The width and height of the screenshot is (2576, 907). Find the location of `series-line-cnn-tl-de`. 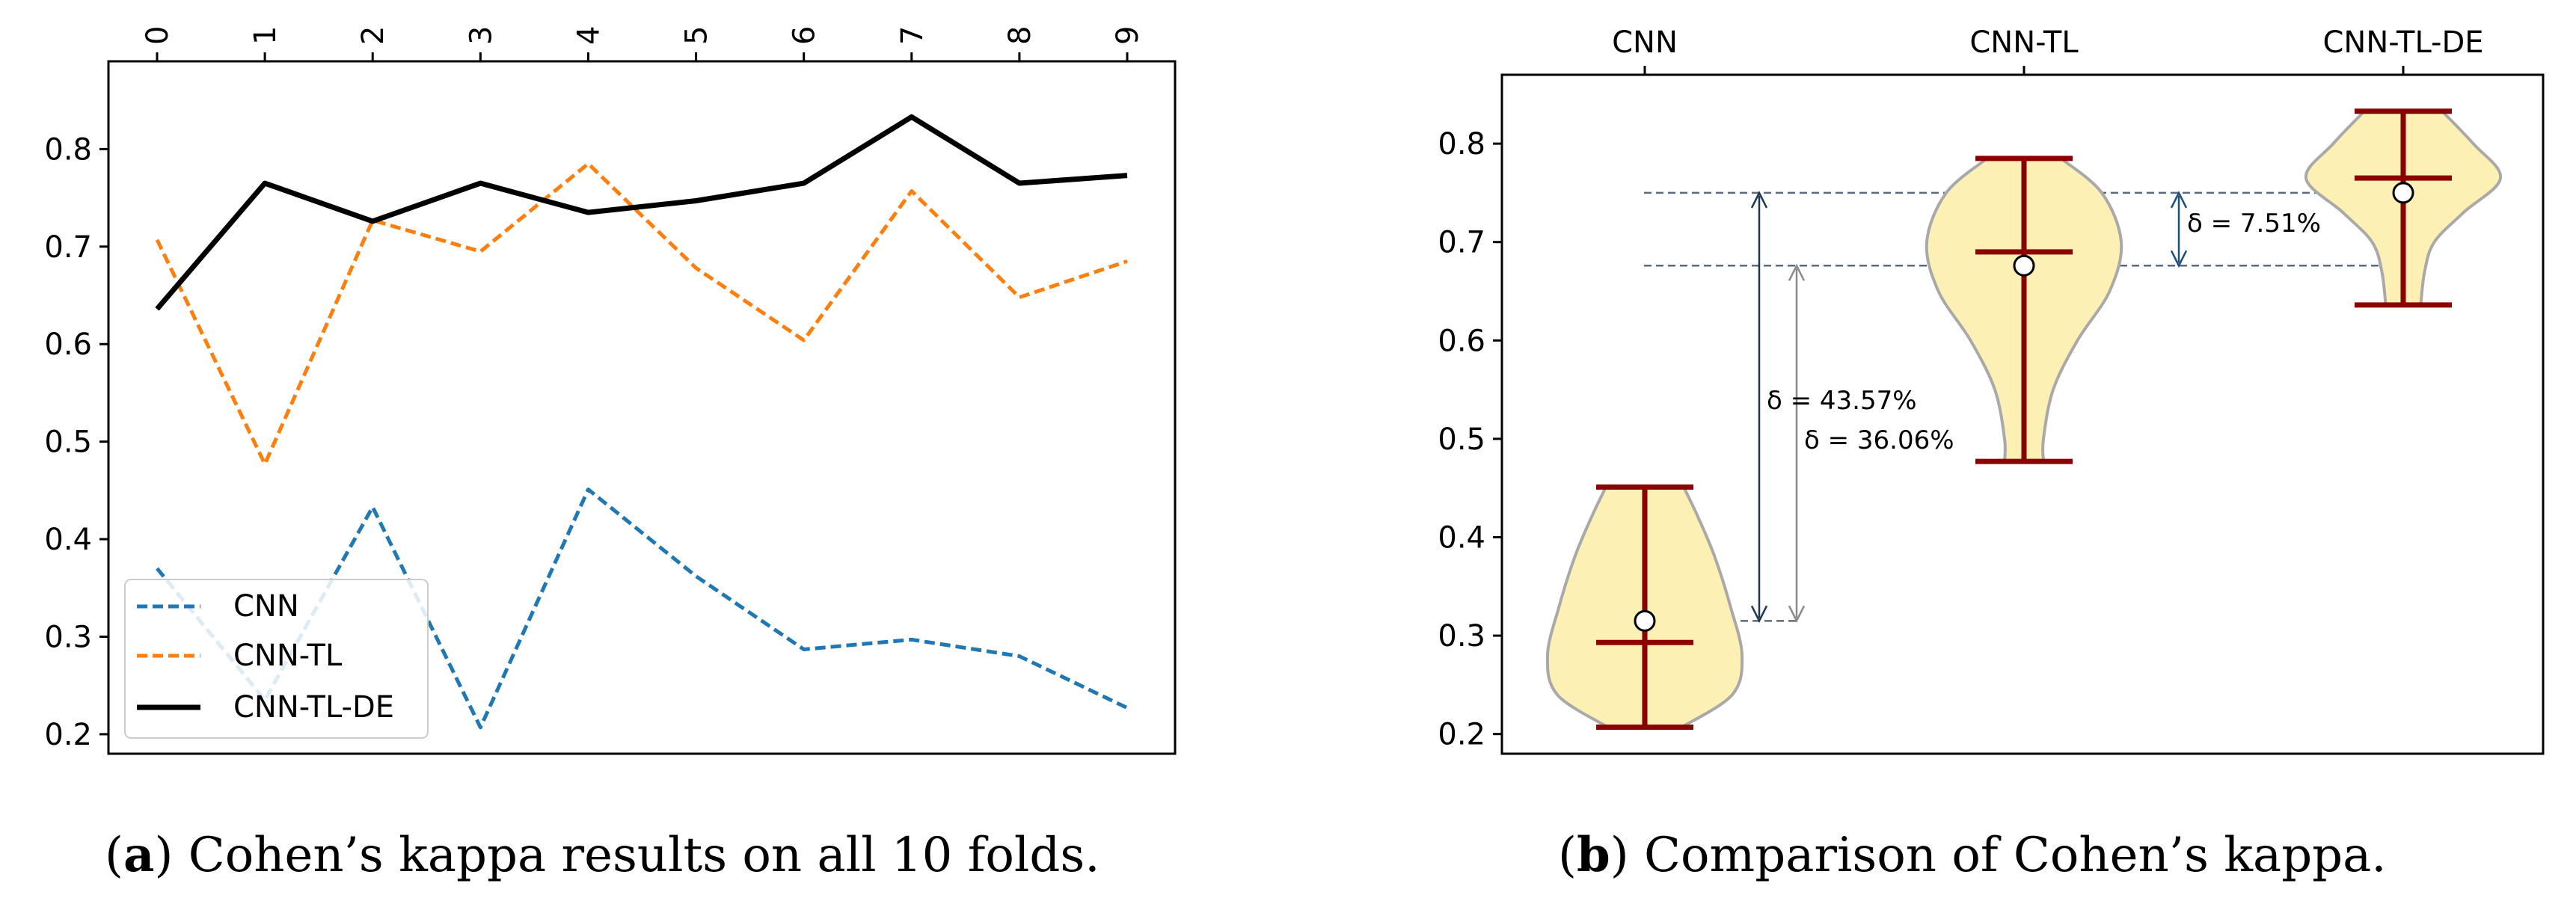

series-line-cnn-tl-de is located at coordinates (641, 213).